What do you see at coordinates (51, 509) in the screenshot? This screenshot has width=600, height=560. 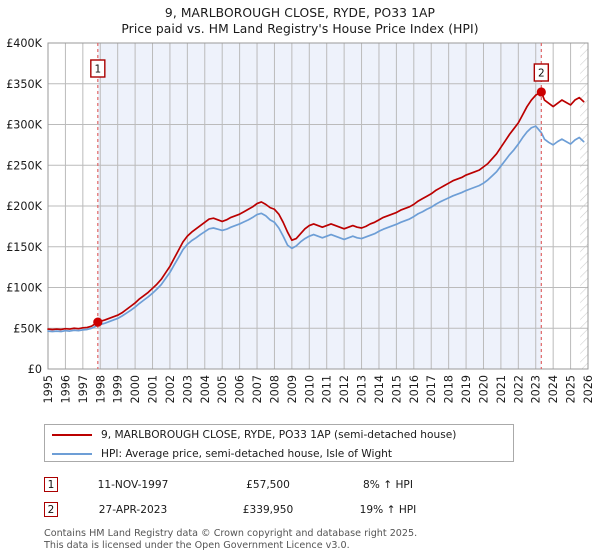 I see `sale-marker-index-2: 2` at bounding box center [51, 509].